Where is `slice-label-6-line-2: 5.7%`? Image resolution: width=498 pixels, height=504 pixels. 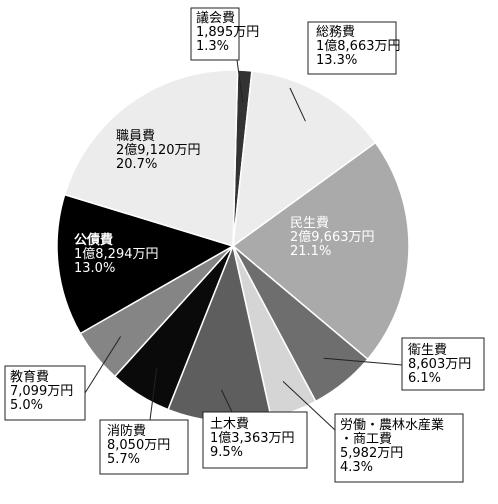 slice-label-6-line-2: 5.7% is located at coordinates (123, 459).